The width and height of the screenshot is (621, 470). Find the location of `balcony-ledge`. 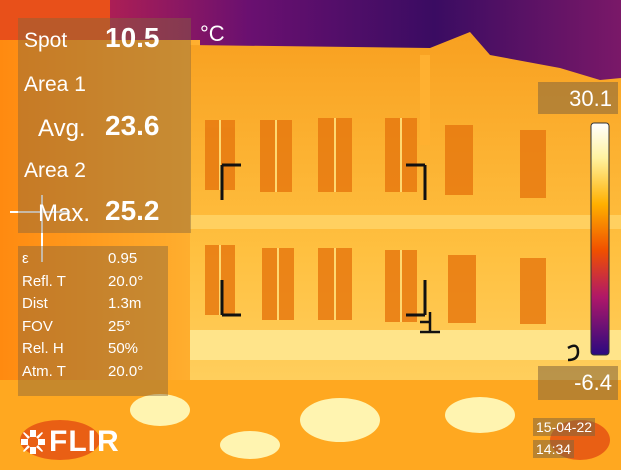

balcony-ledge is located at coordinates (405, 345).